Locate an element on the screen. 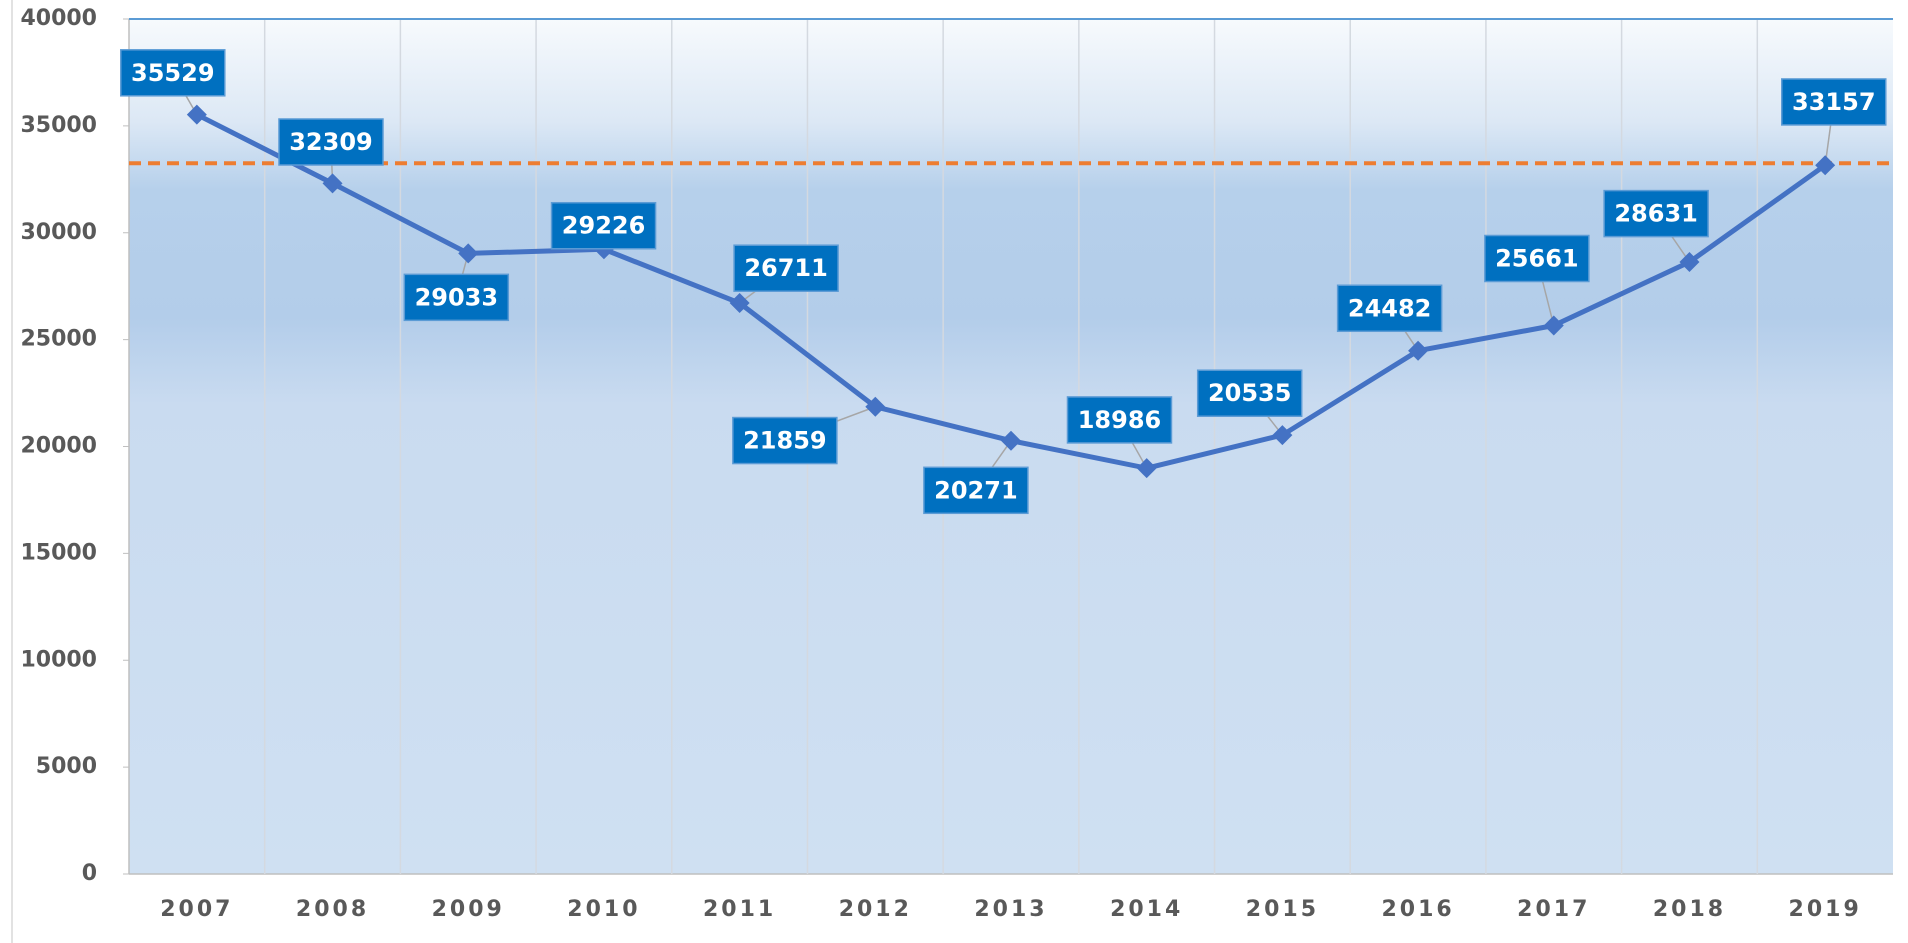  y-tick-label: 35000 is located at coordinates (58, 125).